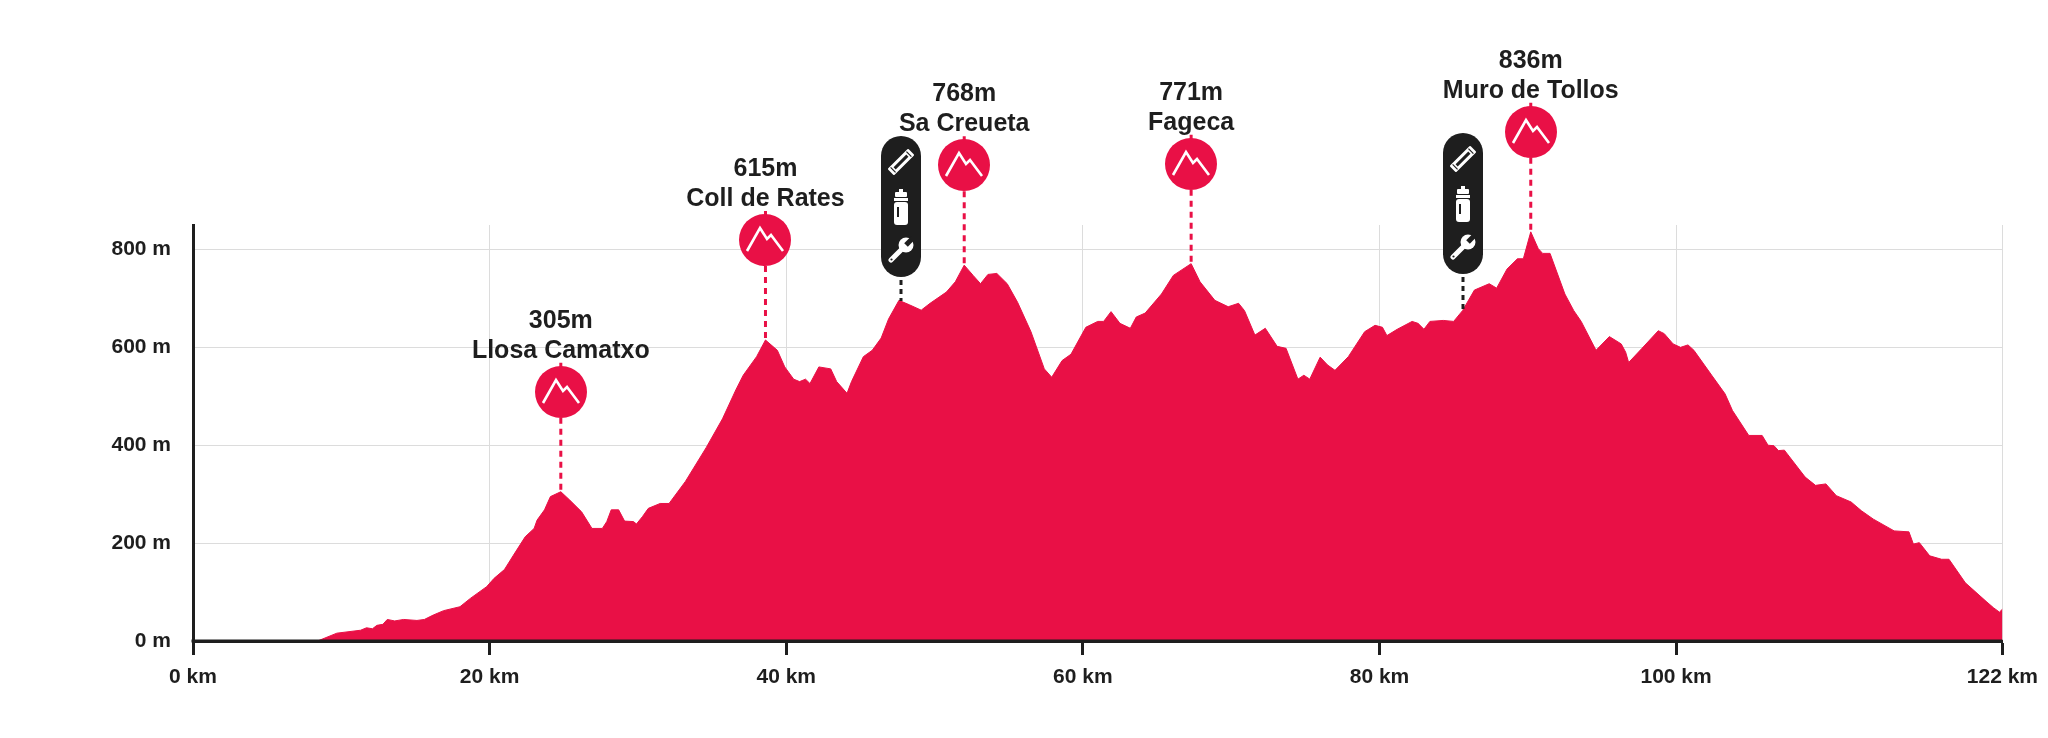 The height and width of the screenshot is (738, 2048). What do you see at coordinates (964, 107) in the screenshot?
I see `annotation: 768m Sa Creueta` at bounding box center [964, 107].